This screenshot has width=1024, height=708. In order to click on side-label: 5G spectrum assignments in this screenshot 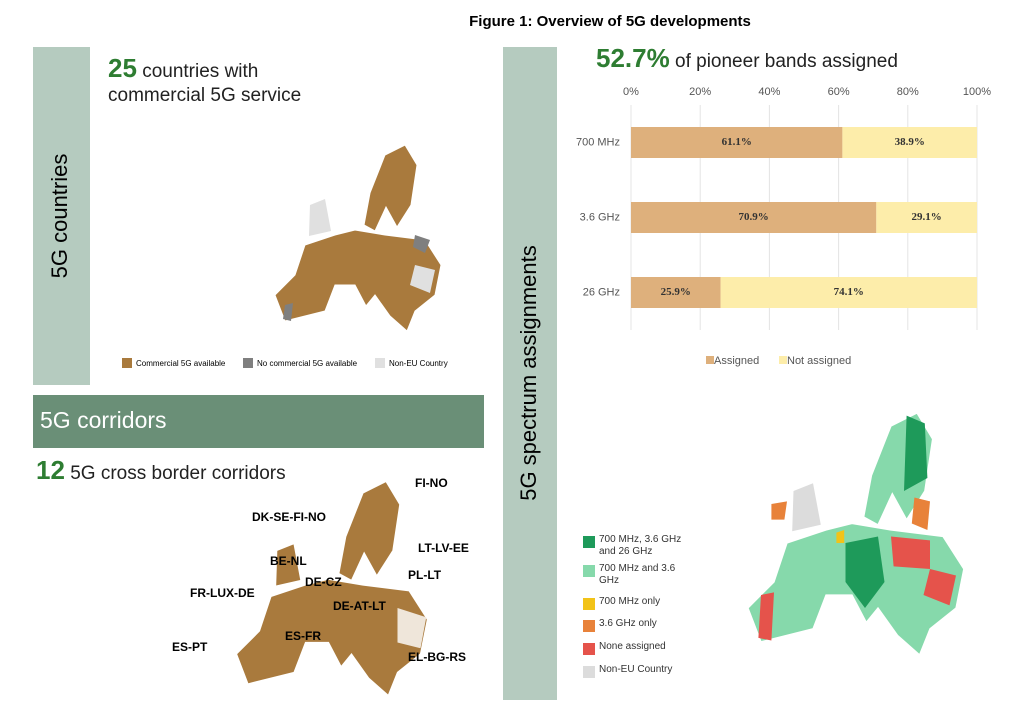, I will do `click(528, 373)`.